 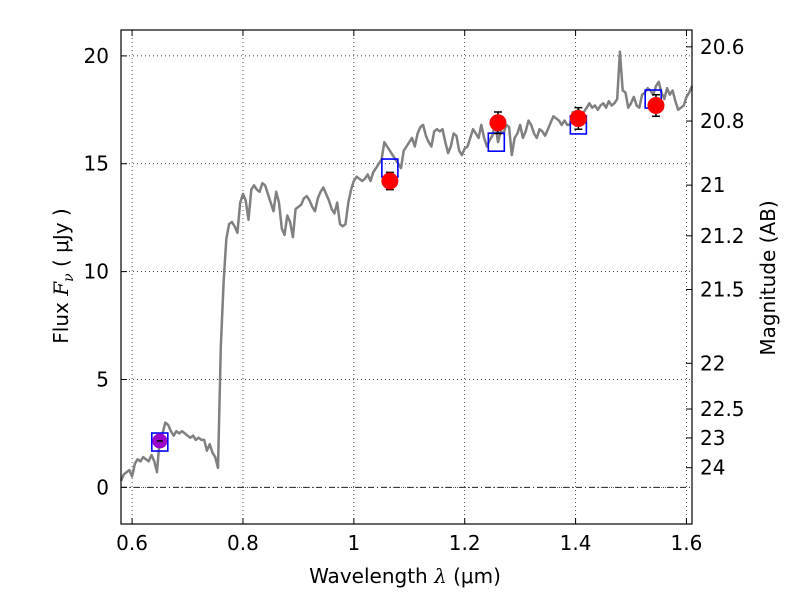 What do you see at coordinates (712, 468) in the screenshot?
I see `magnitude-tick-label: 24` at bounding box center [712, 468].